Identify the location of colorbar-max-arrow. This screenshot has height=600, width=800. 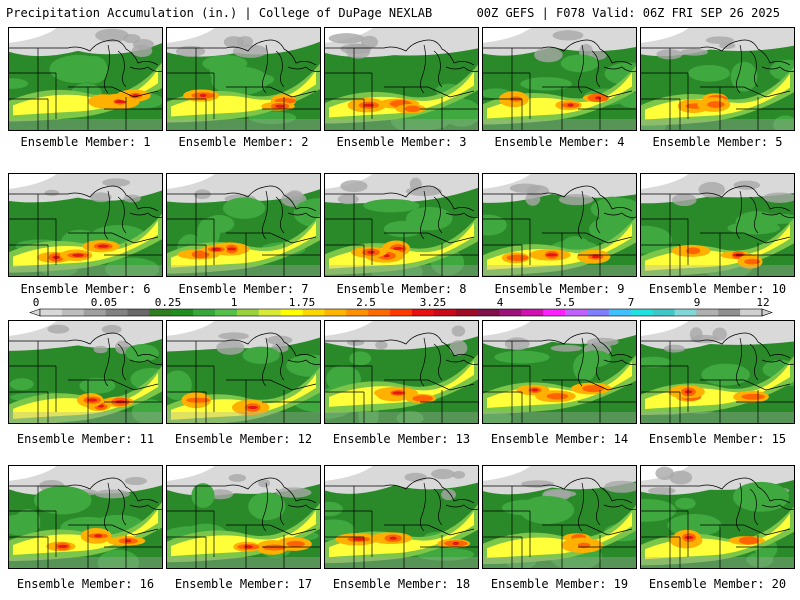
(767, 312).